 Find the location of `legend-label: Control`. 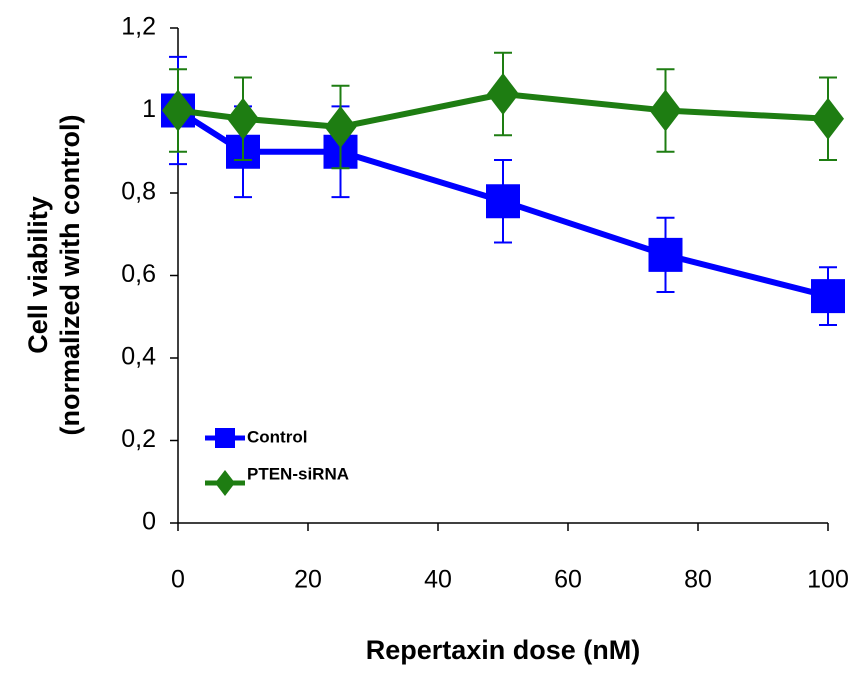

legend-label: Control is located at coordinates (277, 436).